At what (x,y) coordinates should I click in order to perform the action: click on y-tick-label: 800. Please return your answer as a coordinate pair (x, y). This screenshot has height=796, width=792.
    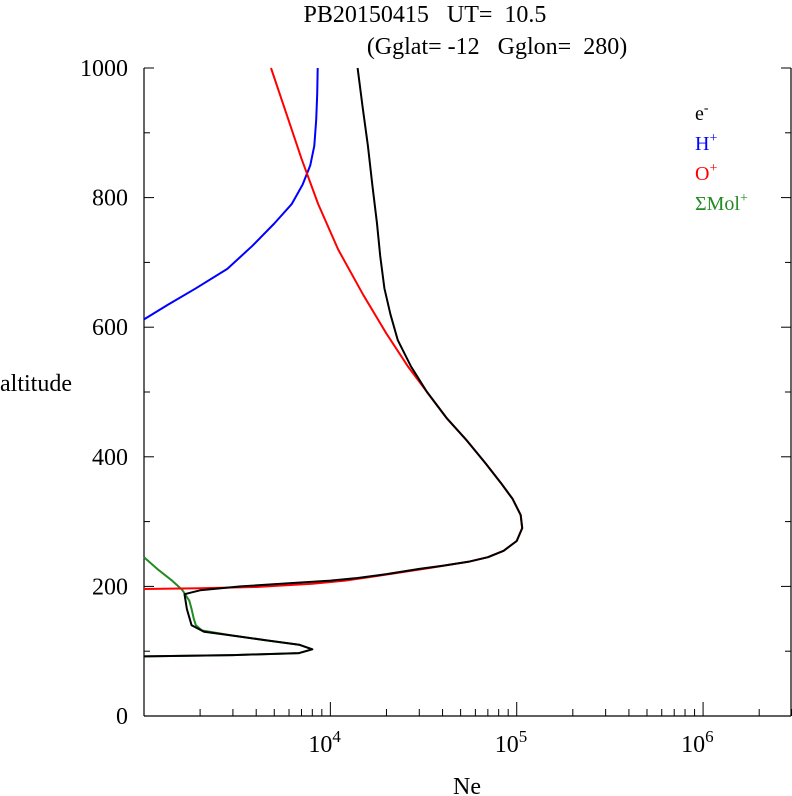
    Looking at the image, I should click on (110, 199).